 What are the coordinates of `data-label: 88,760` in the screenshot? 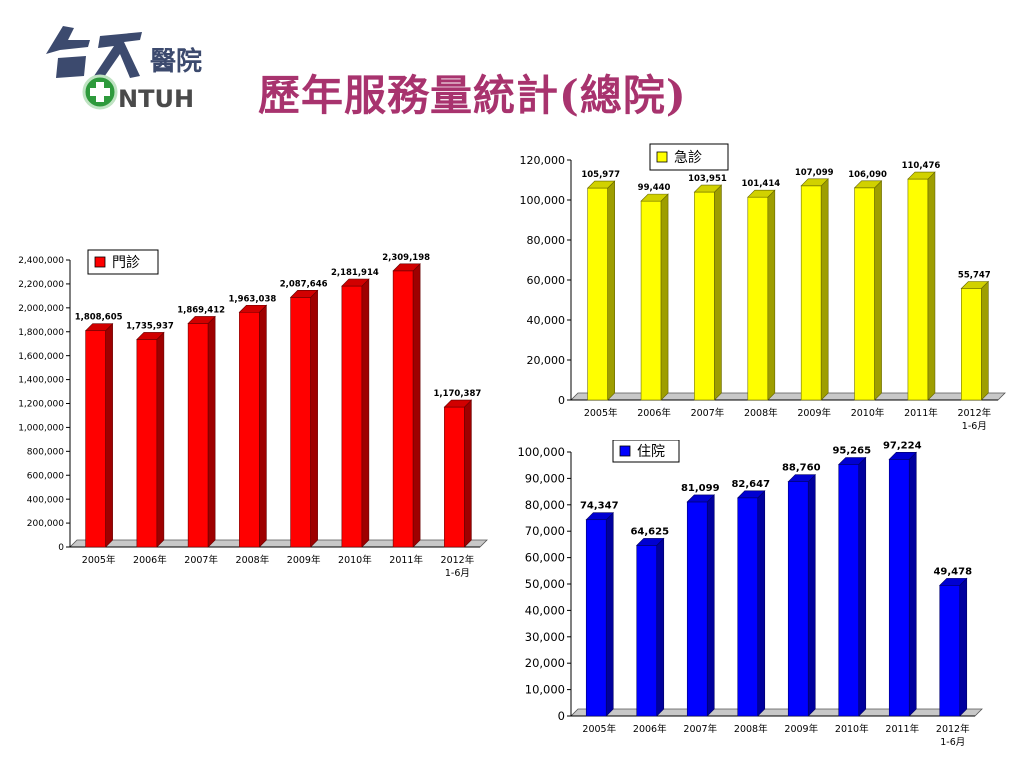 It's located at (801, 468).